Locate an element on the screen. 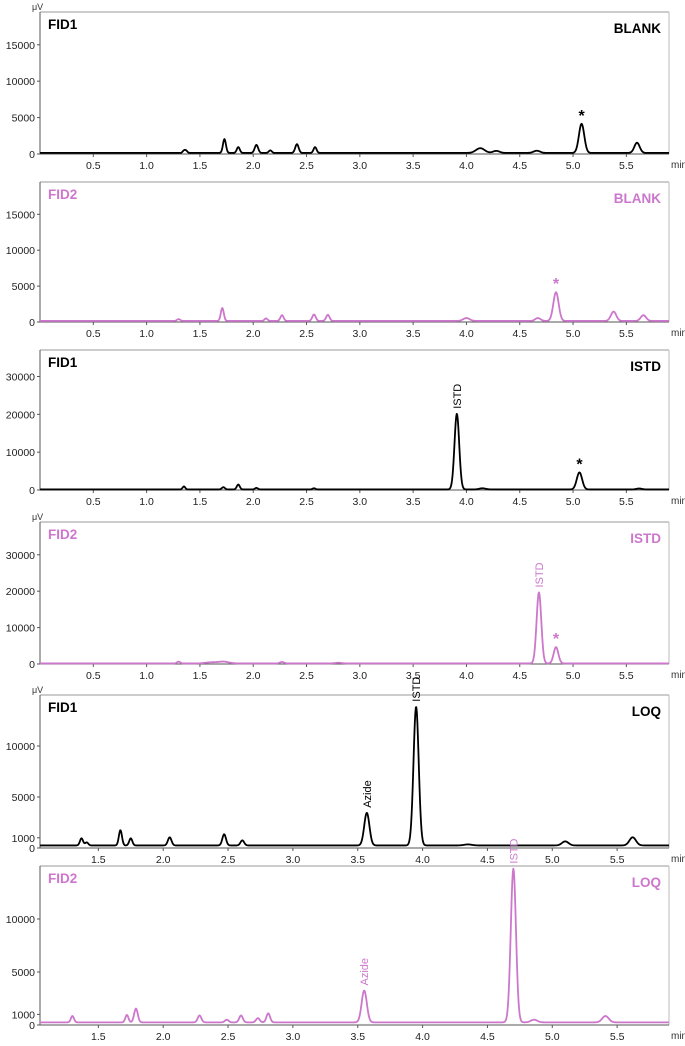 The width and height of the screenshot is (685, 1046). peak-annotation: Azide is located at coordinates (368, 794).